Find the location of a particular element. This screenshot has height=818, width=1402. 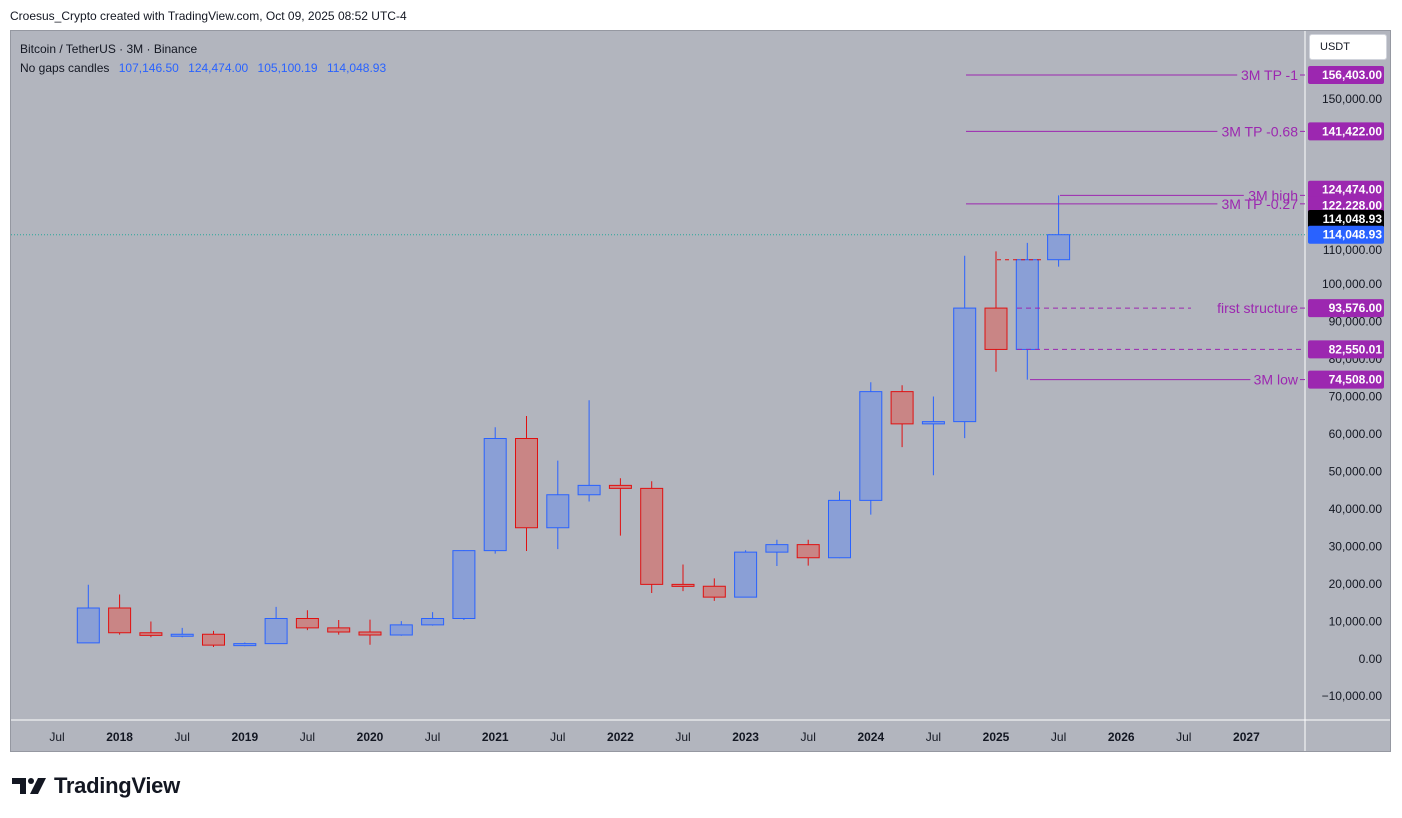

close-value: 114,048.93 is located at coordinates (356, 68).